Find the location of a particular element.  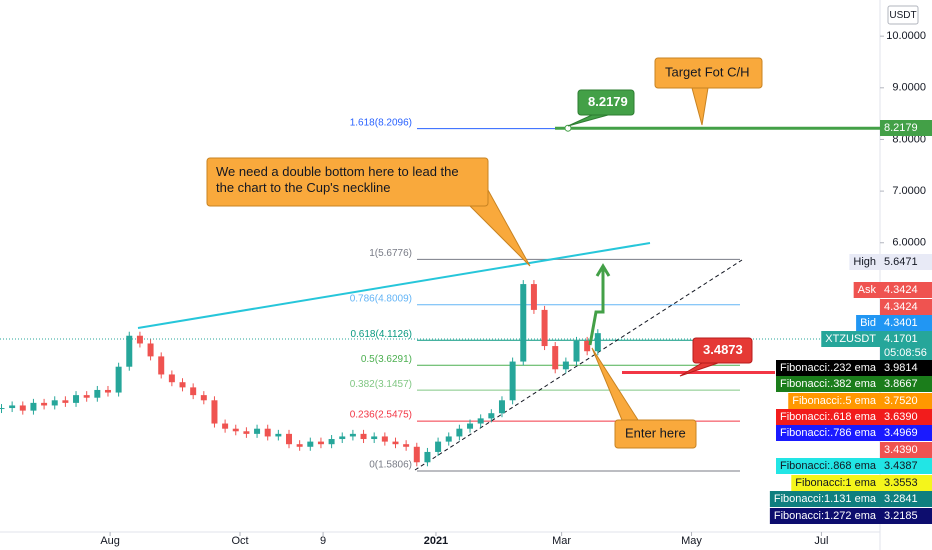

tag-name: Fibonacci:.618 ema is located at coordinates (828, 417).